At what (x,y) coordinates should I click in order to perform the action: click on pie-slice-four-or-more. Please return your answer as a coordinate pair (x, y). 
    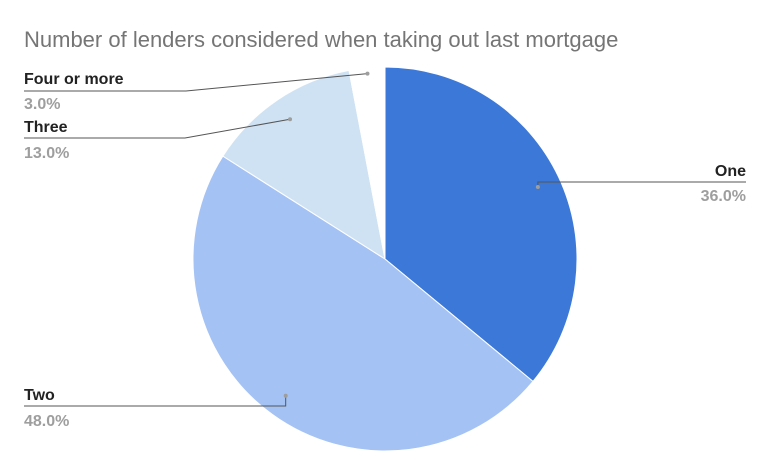
    Looking at the image, I should click on (367, 163).